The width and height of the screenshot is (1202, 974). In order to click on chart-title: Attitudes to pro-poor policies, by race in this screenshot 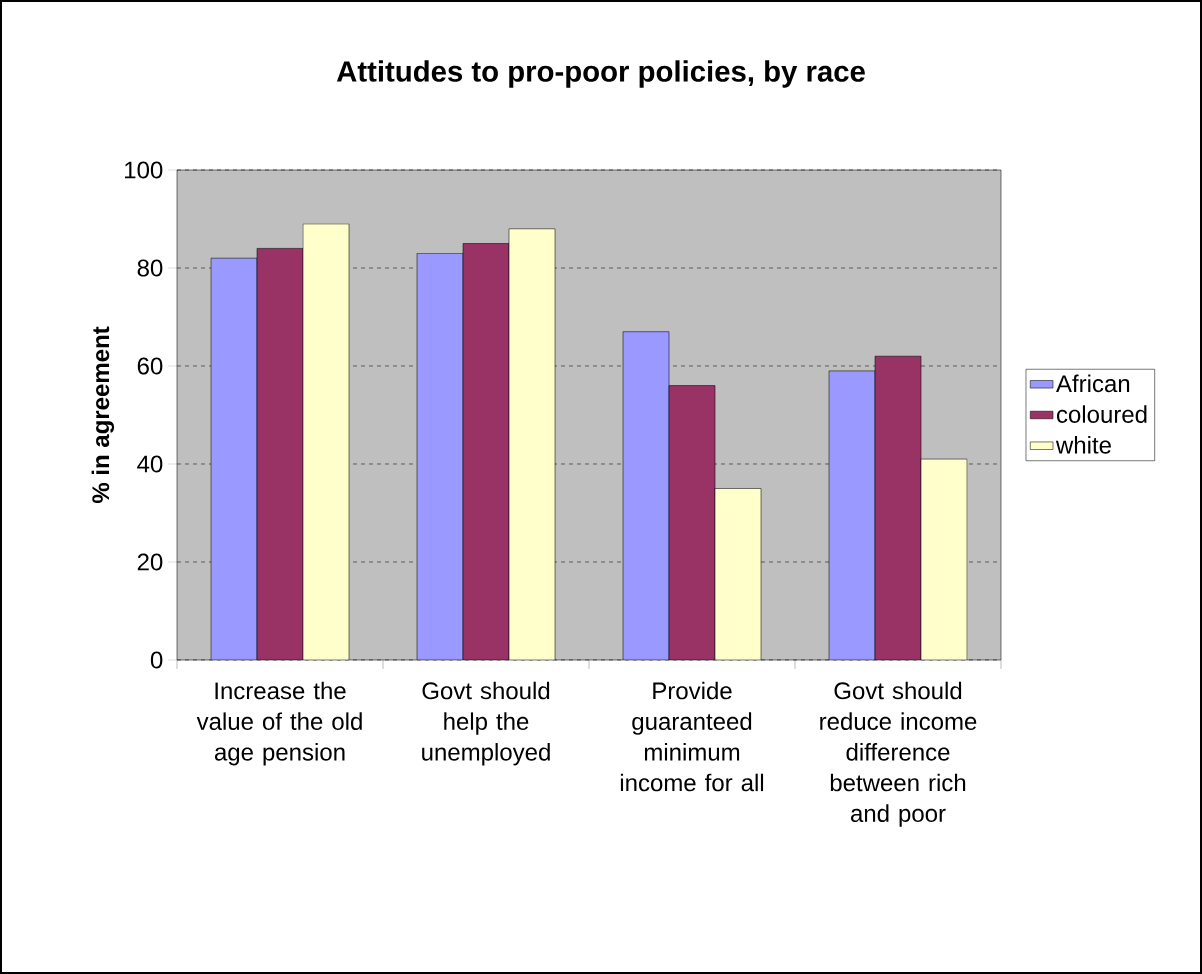, I will do `click(600, 74)`.